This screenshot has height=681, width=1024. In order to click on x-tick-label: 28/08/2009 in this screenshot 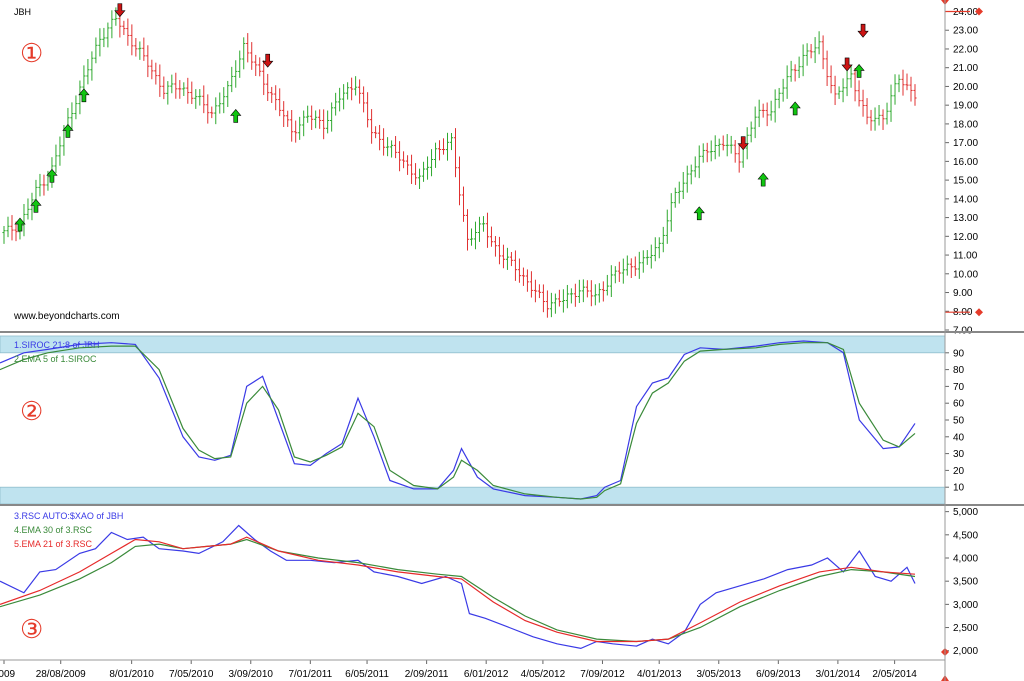, I will do `click(61, 674)`.